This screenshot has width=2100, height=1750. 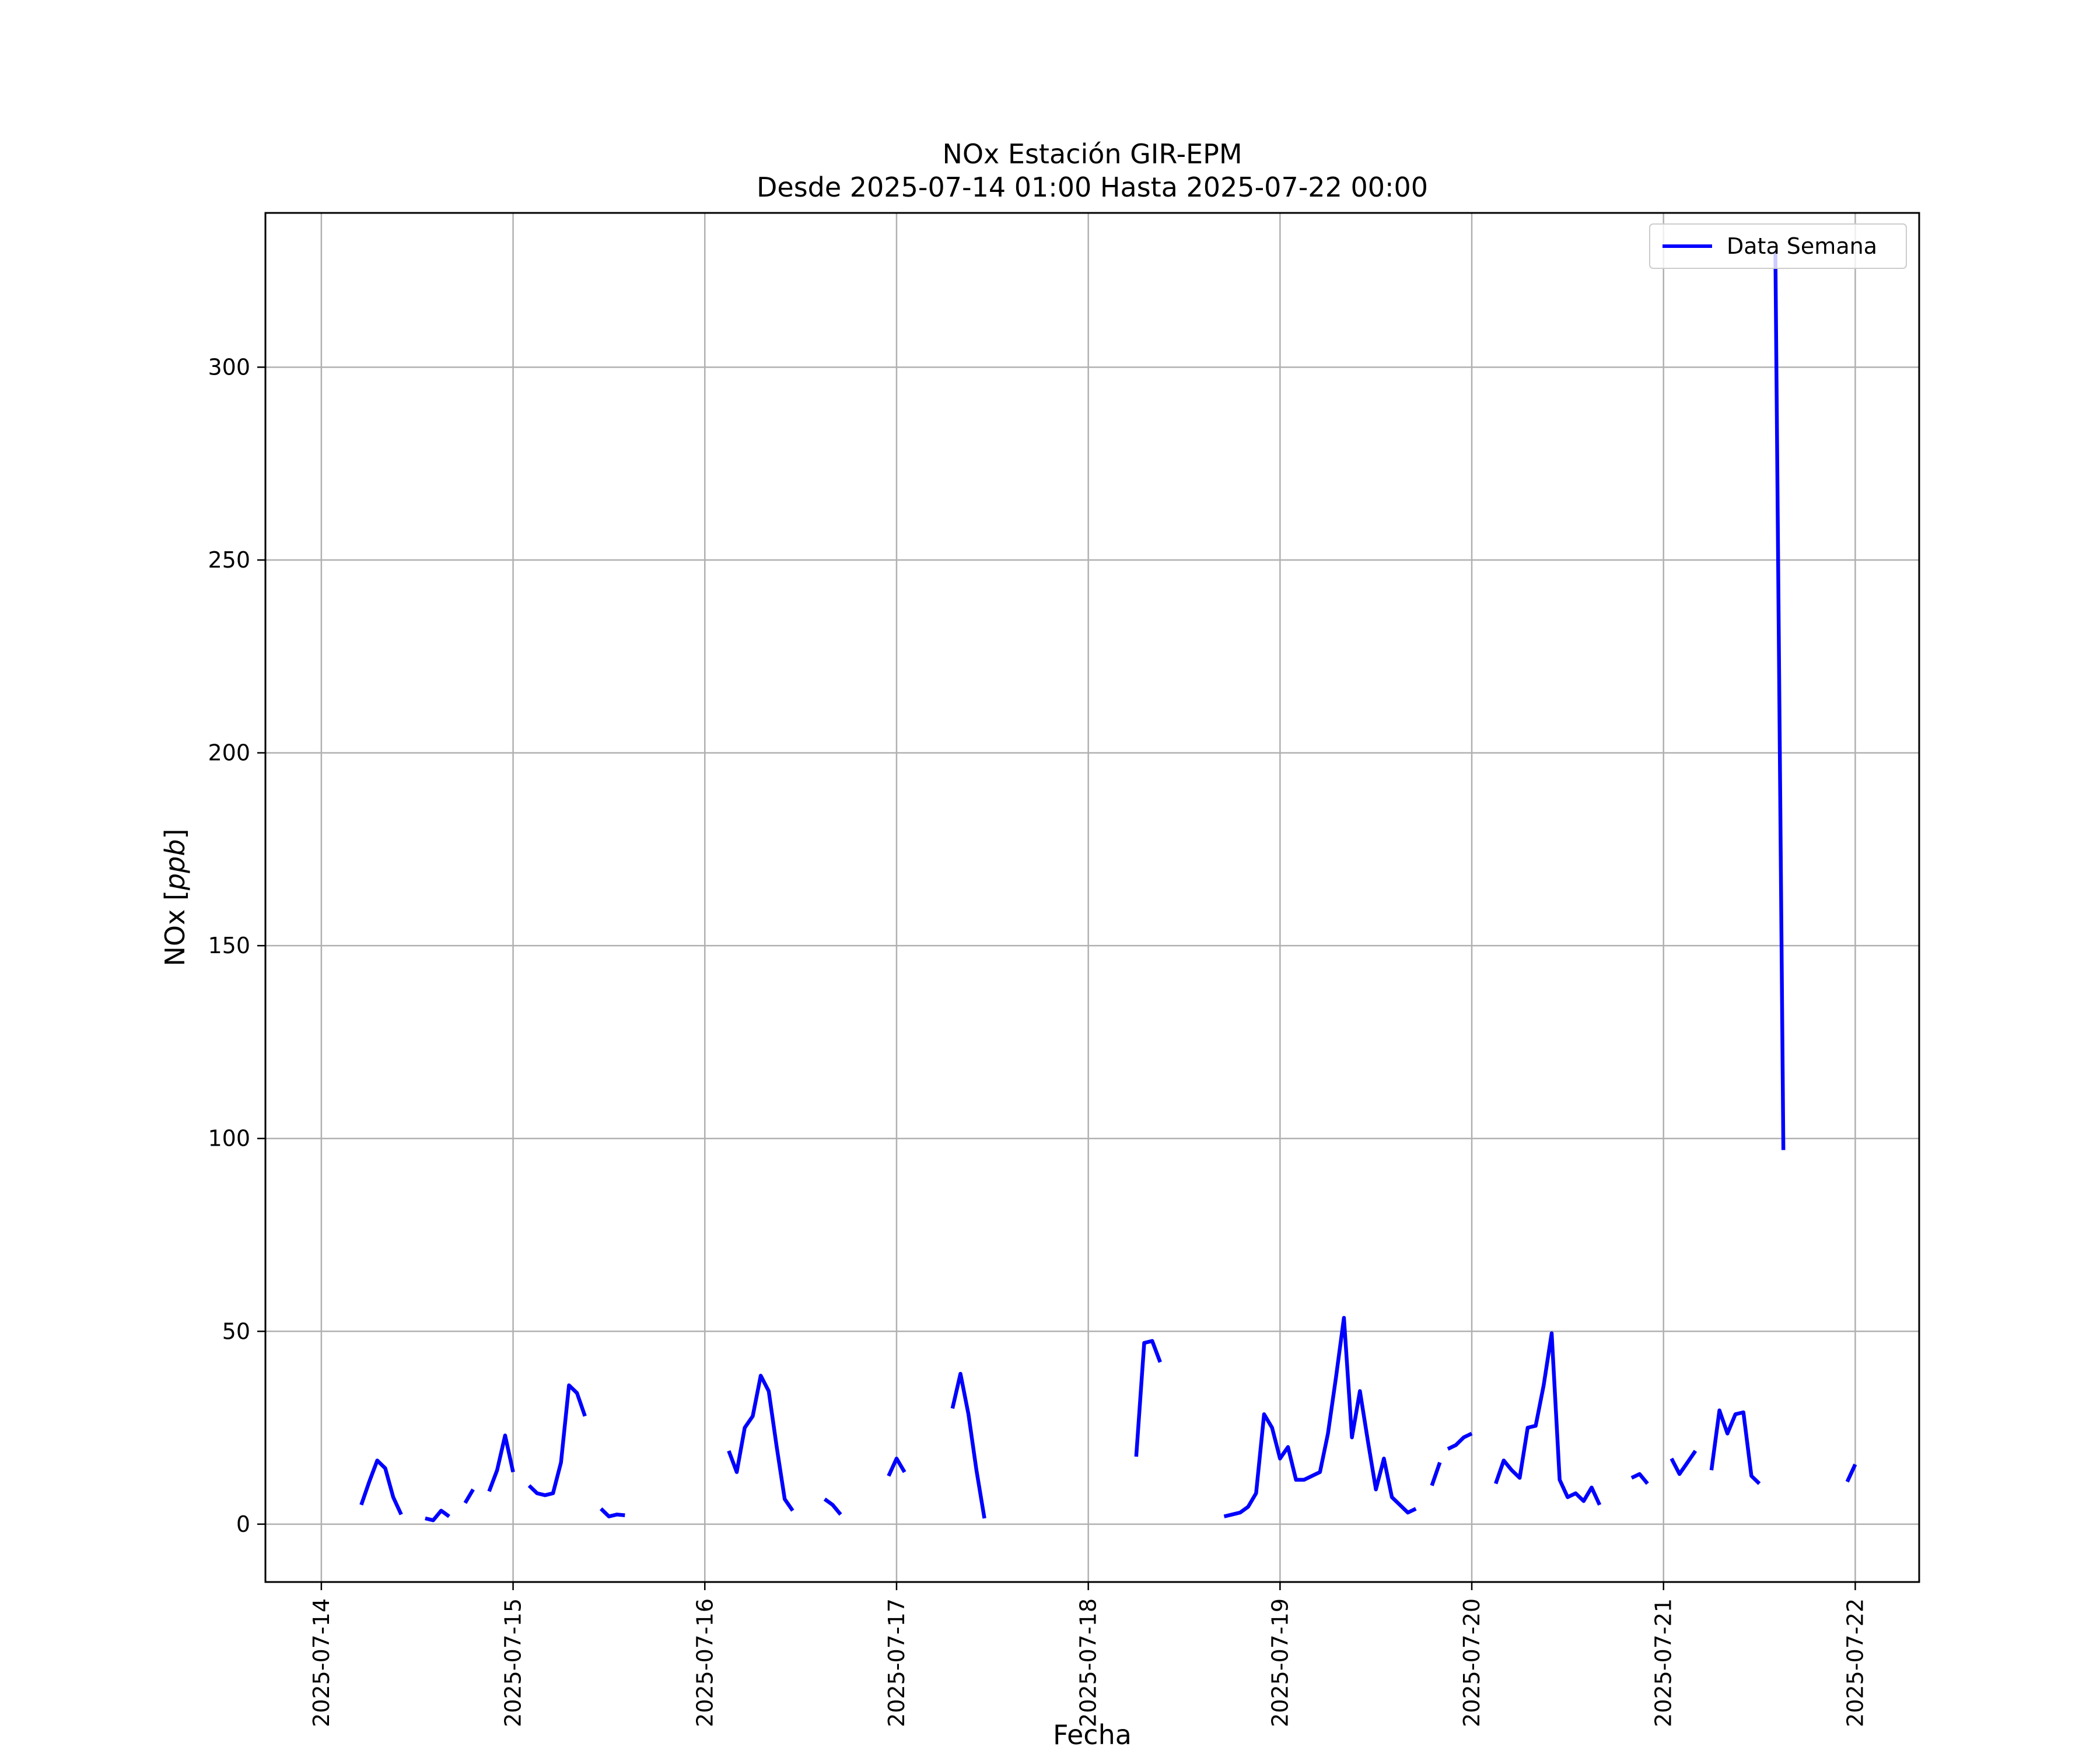 What do you see at coordinates (1802, 246) in the screenshot?
I see `legend-label-data-semana: Data Semana` at bounding box center [1802, 246].